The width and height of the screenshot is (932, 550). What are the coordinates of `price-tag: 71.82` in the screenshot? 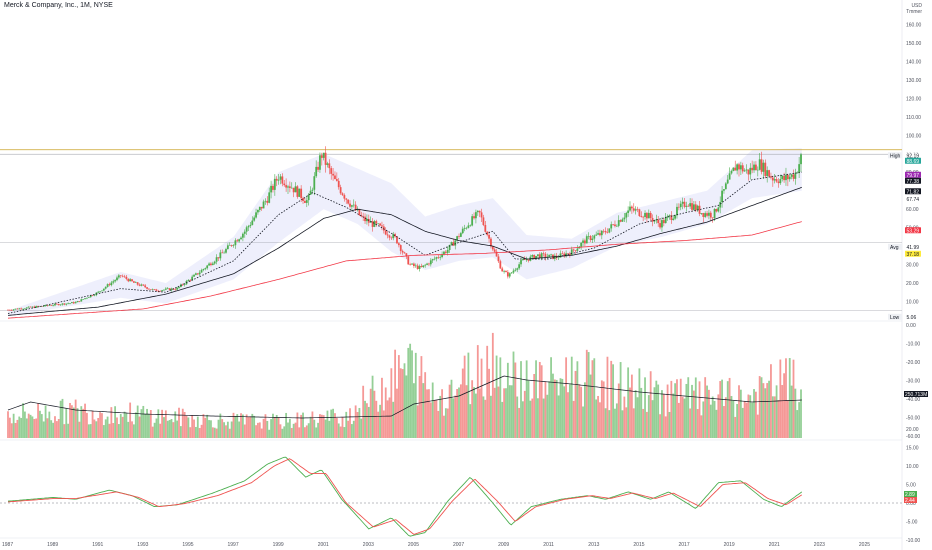 It's located at (913, 191).